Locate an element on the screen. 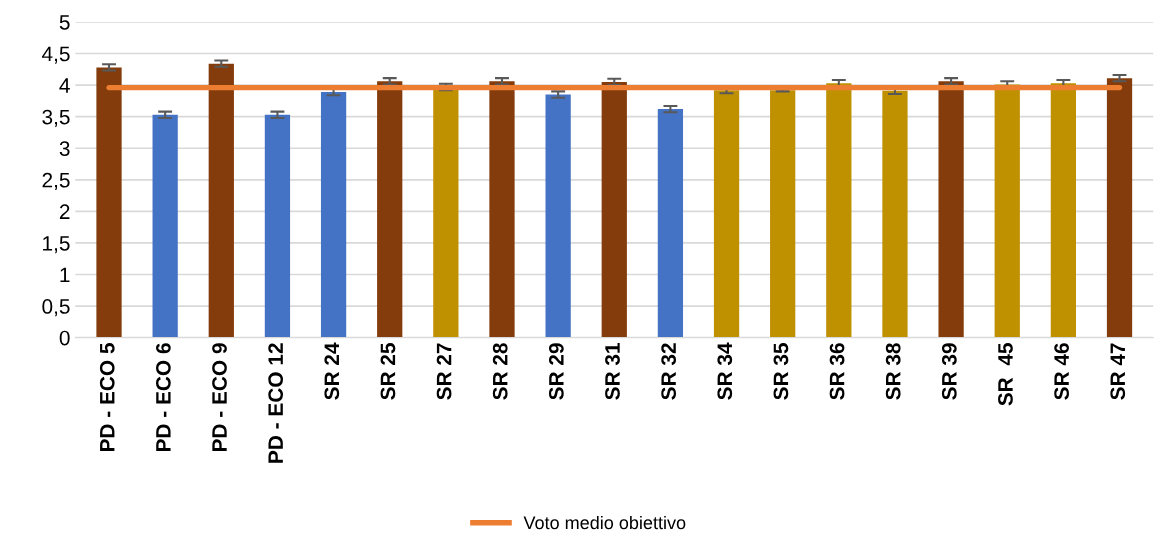 This screenshot has height=549, width=1159. x-tick-label: SR 47 is located at coordinates (1118, 371).